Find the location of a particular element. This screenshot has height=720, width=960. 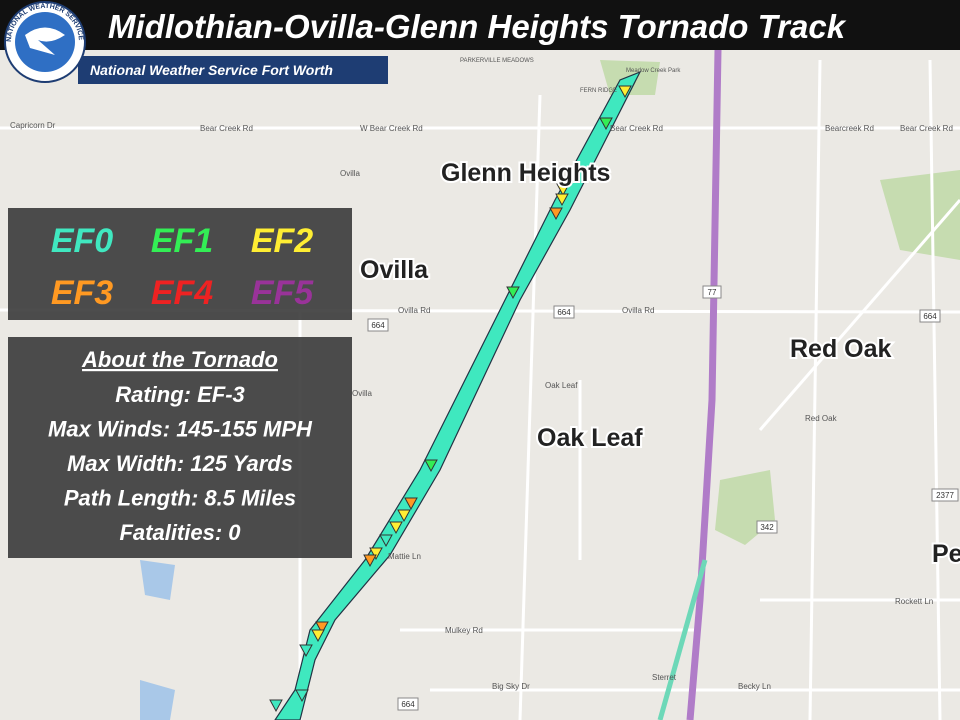

subtitle-band is located at coordinates (233, 70).